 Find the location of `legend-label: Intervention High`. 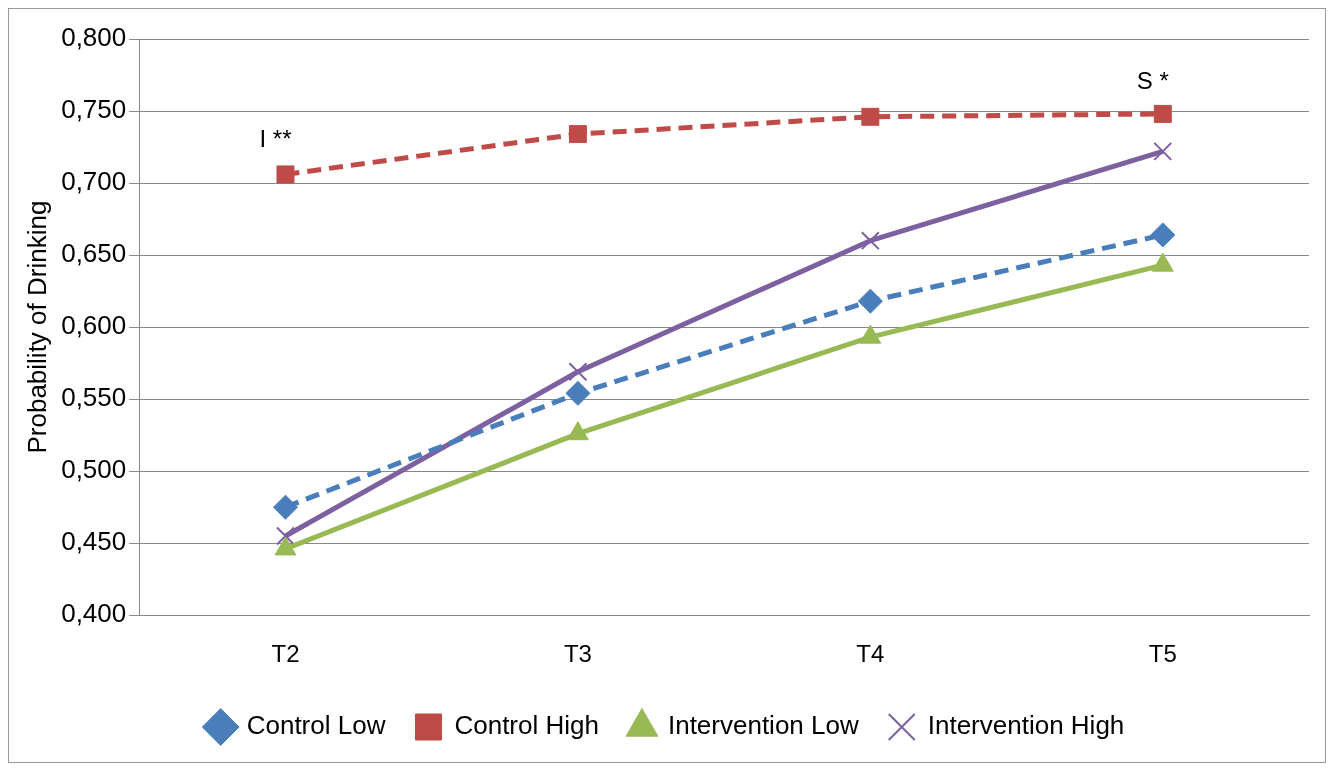

legend-label: Intervention High is located at coordinates (1026, 725).